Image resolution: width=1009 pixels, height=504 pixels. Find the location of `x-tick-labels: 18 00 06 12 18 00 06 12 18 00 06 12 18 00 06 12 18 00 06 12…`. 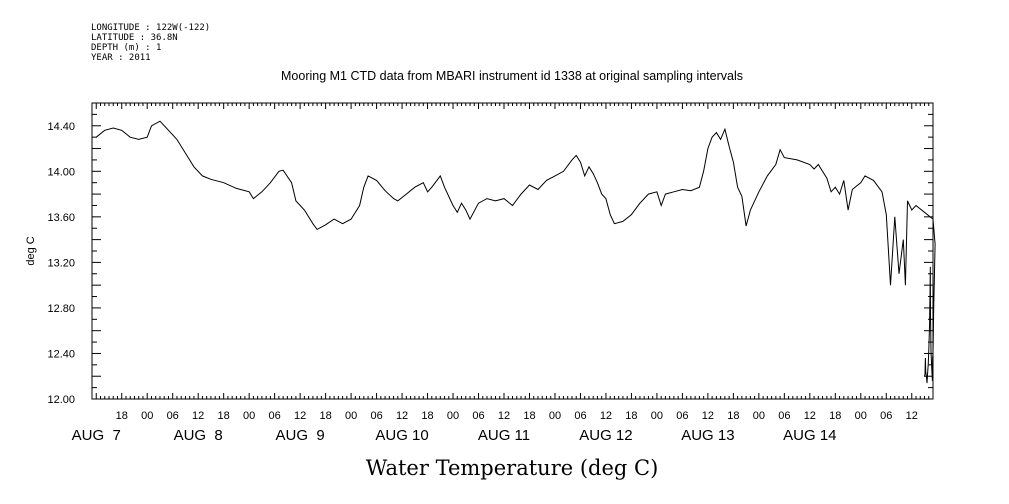

x-tick-labels: 18 00 06 12 18 00 06 12 18 00 06 12 18 00 06 12 18 00 06 12… is located at coordinates (517, 416).